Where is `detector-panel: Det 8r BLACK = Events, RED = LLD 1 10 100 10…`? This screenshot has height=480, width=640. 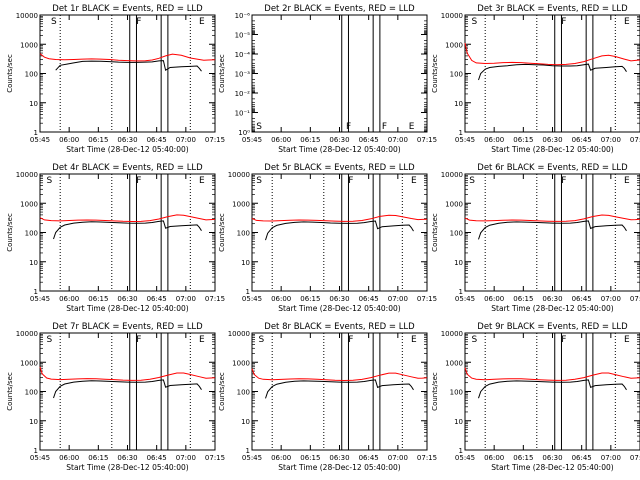
detector-panel: Det 8r BLACK = Events, RED = LLD 1 10 100 10… is located at coordinates (327, 397).